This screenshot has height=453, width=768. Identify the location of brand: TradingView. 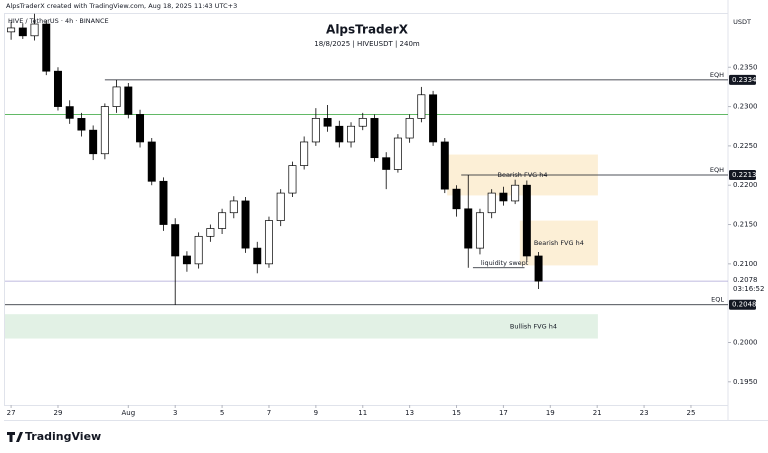
(54, 436).